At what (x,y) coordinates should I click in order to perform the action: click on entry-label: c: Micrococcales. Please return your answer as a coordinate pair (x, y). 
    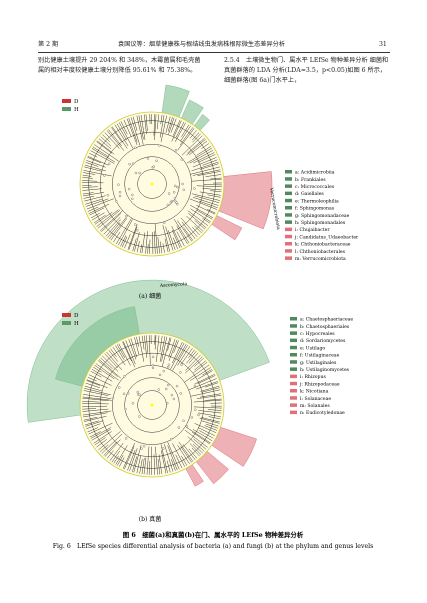
    Looking at the image, I should click on (315, 187).